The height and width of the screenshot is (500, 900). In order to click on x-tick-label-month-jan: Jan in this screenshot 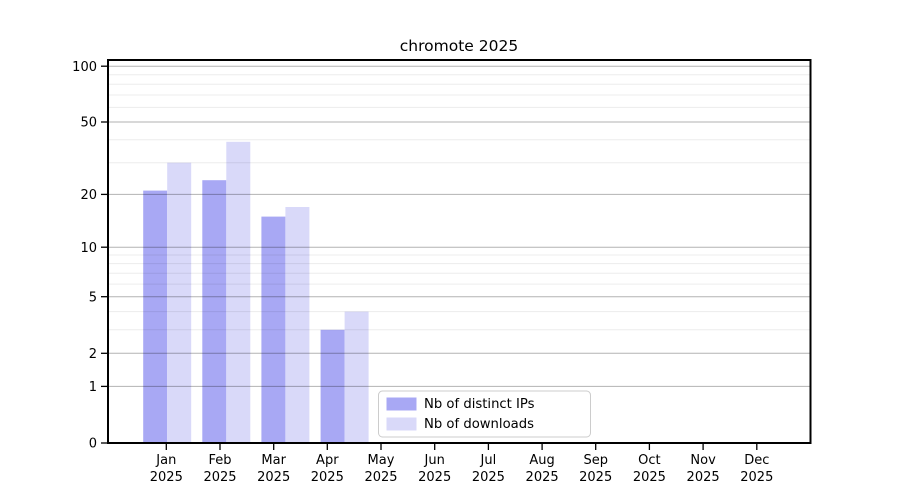, I will do `click(165, 460)`.